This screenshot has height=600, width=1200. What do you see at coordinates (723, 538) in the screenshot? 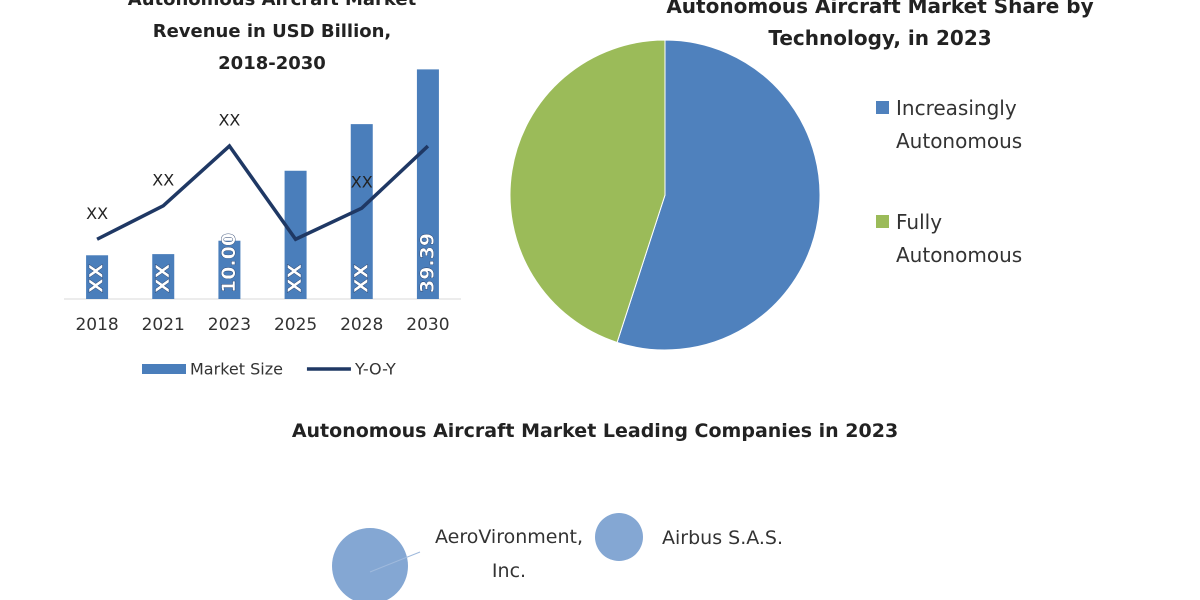
I see `bubble-label: Airbus S.A.S.` at bounding box center [723, 538].